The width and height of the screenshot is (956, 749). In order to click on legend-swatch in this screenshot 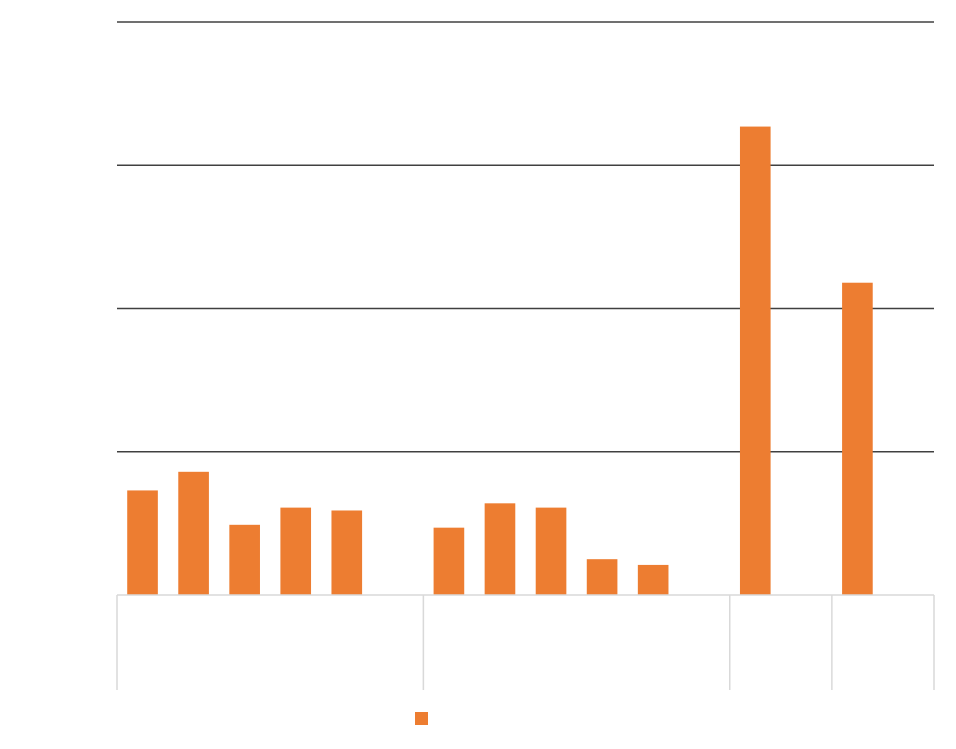, I will do `click(421, 718)`.